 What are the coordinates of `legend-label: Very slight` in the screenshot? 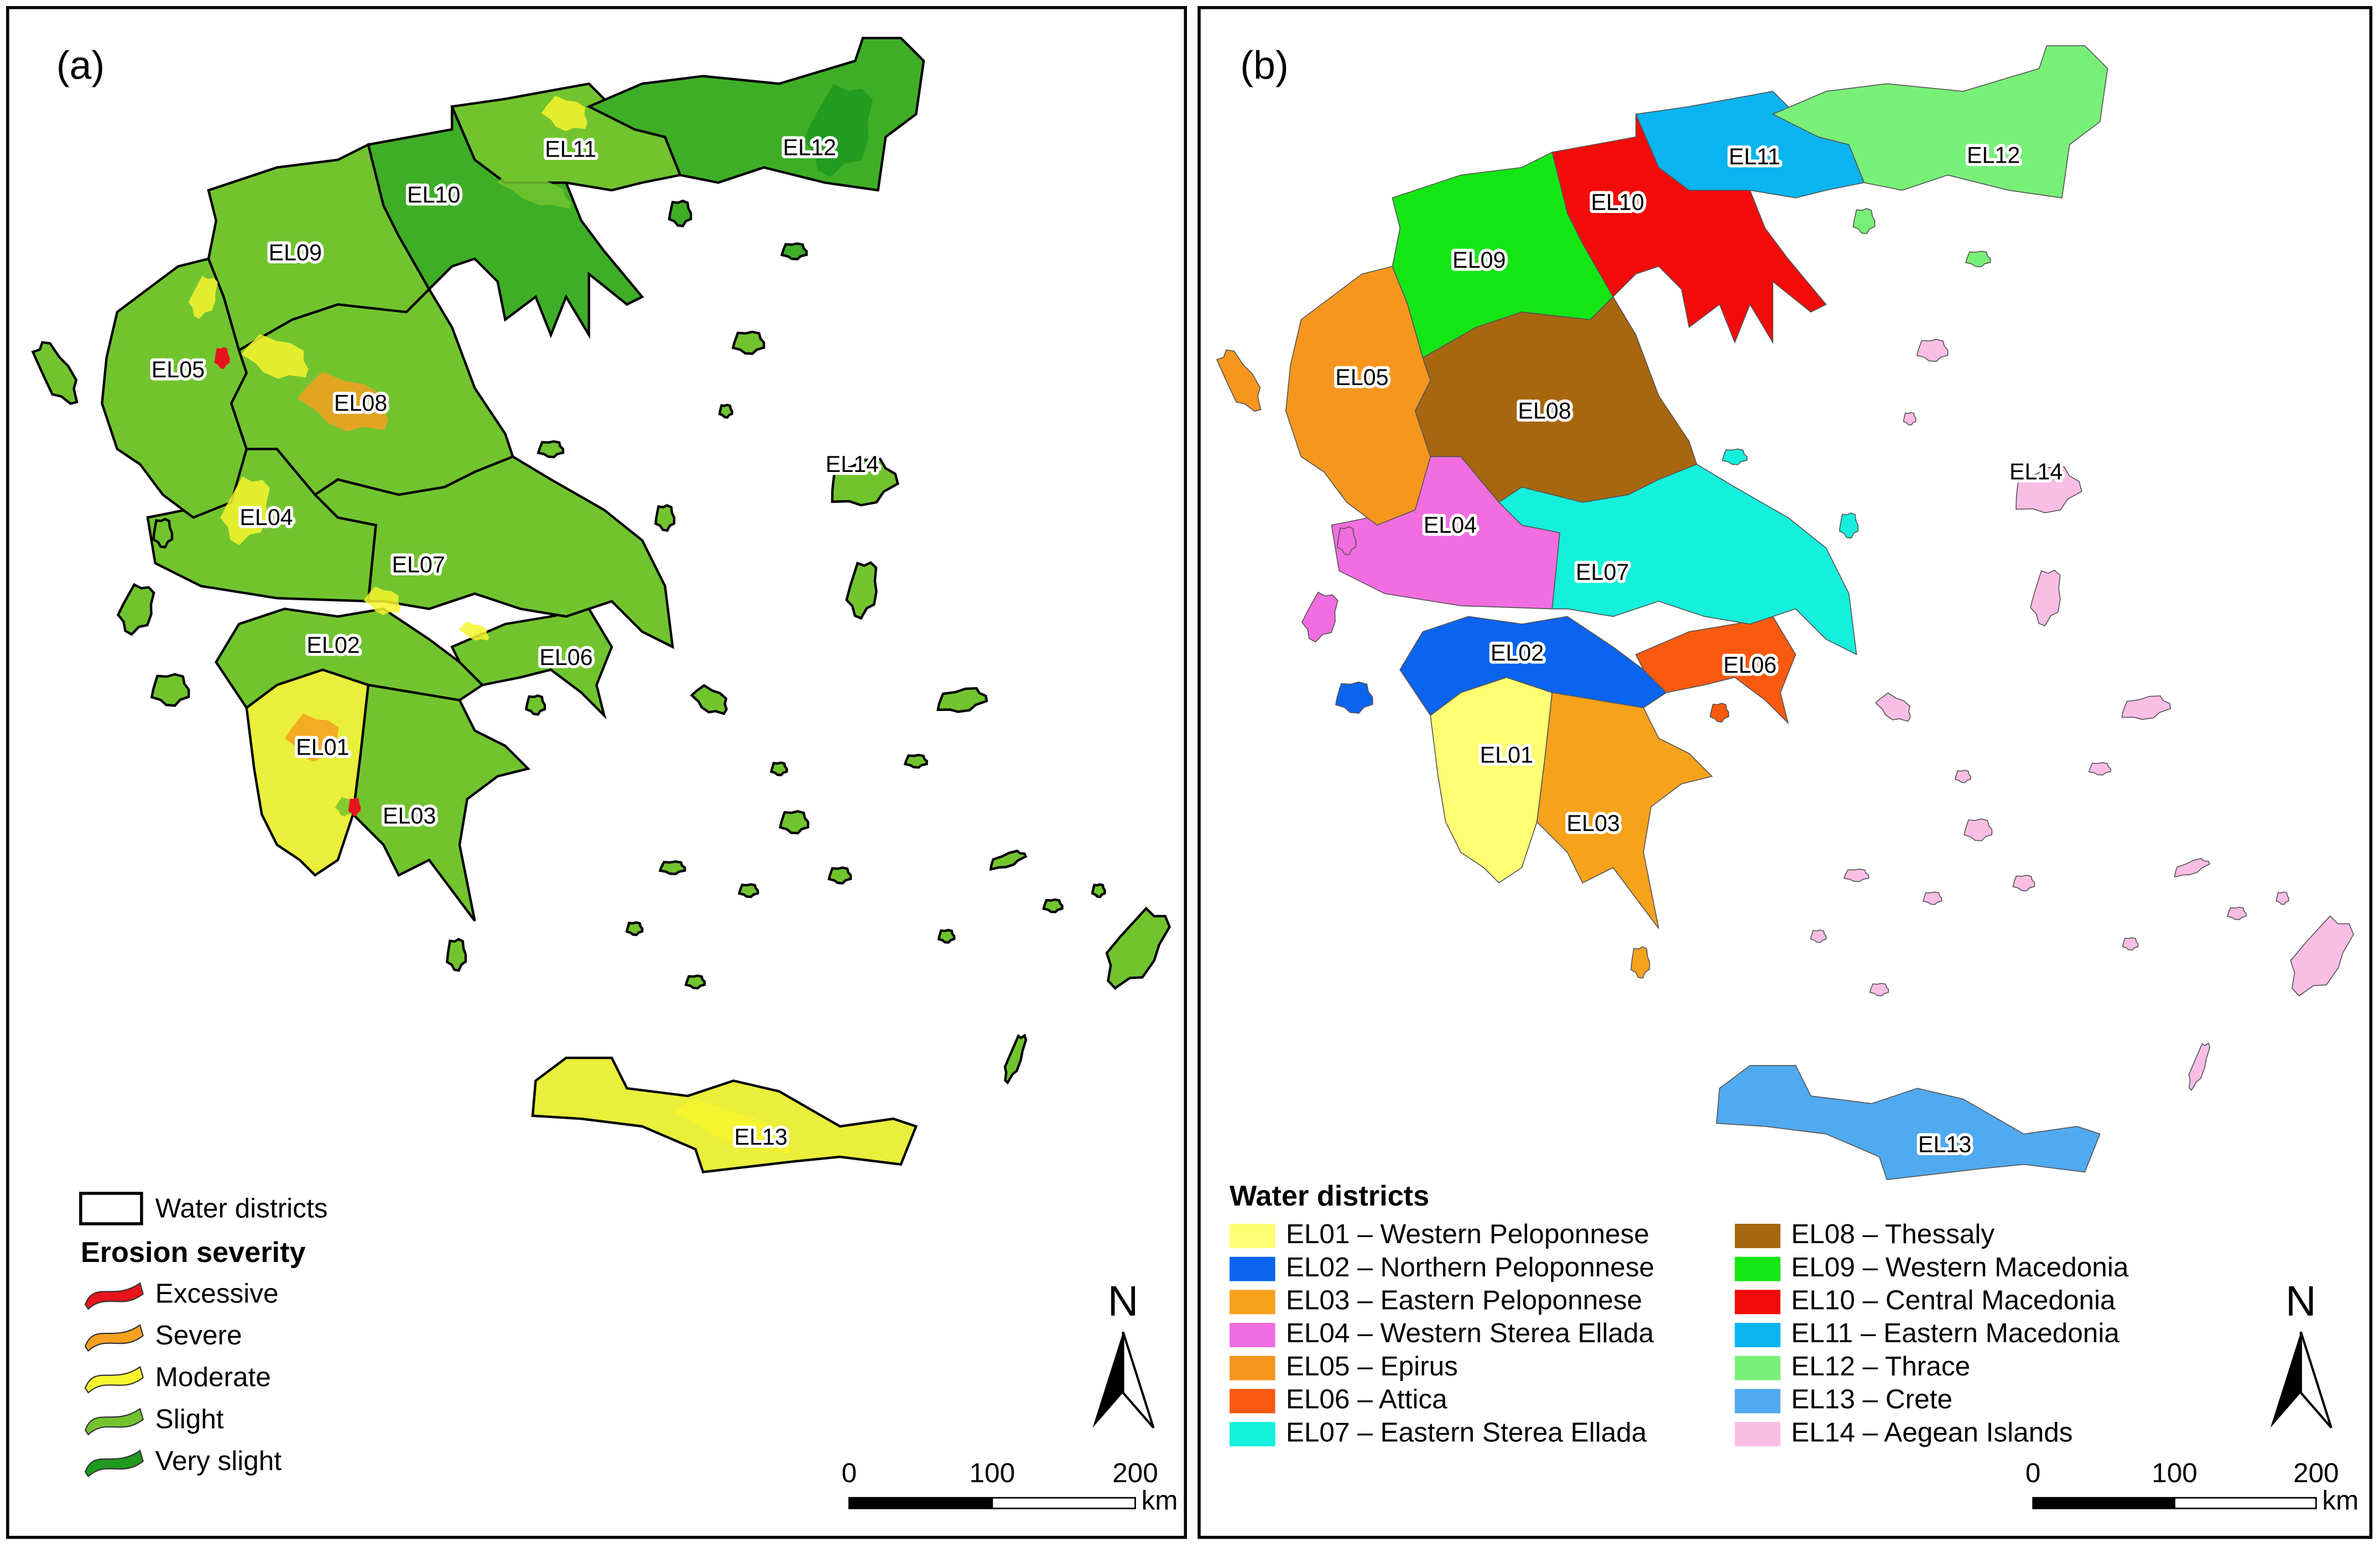 It's located at (218, 1461).